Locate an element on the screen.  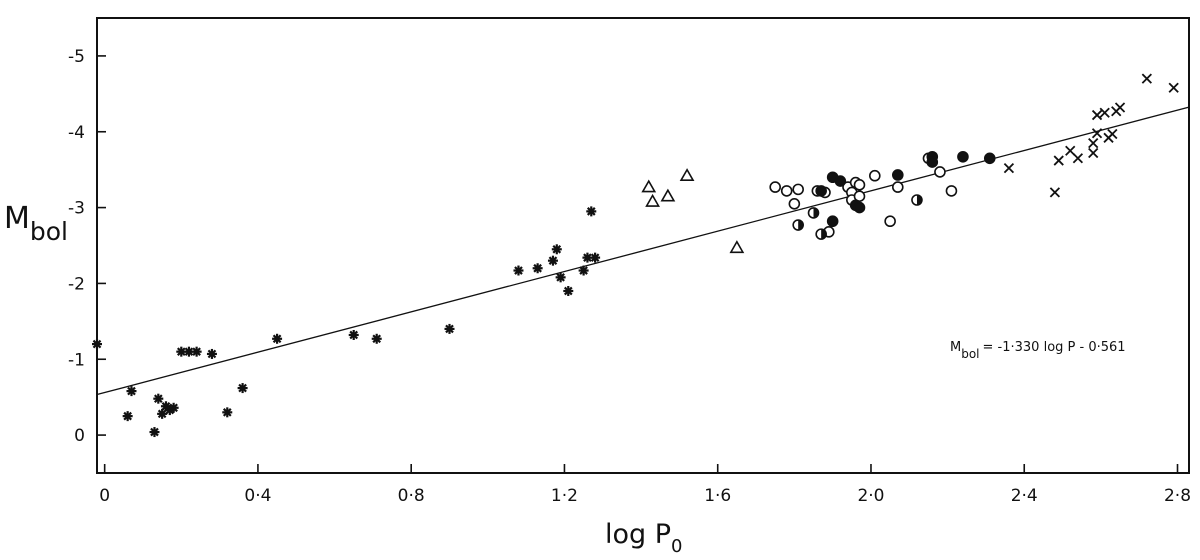
x-tick-label: 2·4 is located at coordinates (1024, 496).